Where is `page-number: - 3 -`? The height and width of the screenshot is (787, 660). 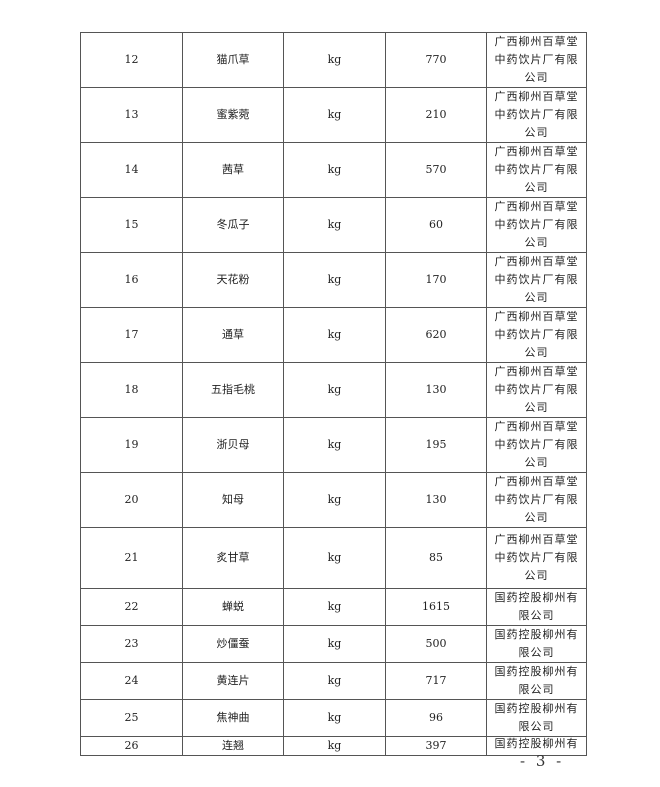
page-number: - 3 - is located at coordinates (542, 761).